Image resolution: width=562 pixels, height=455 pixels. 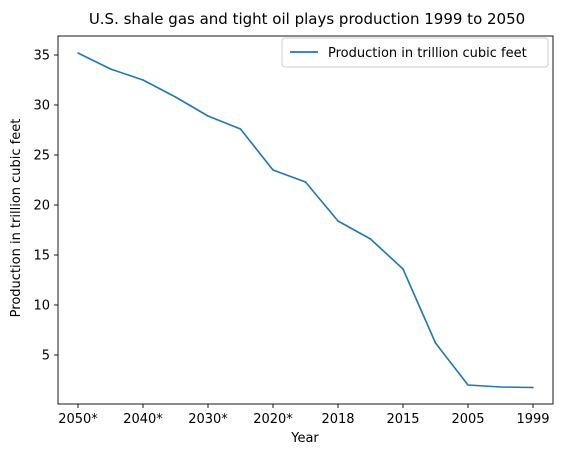 What do you see at coordinates (208, 419) in the screenshot?
I see `x-tick-label: 2030*` at bounding box center [208, 419].